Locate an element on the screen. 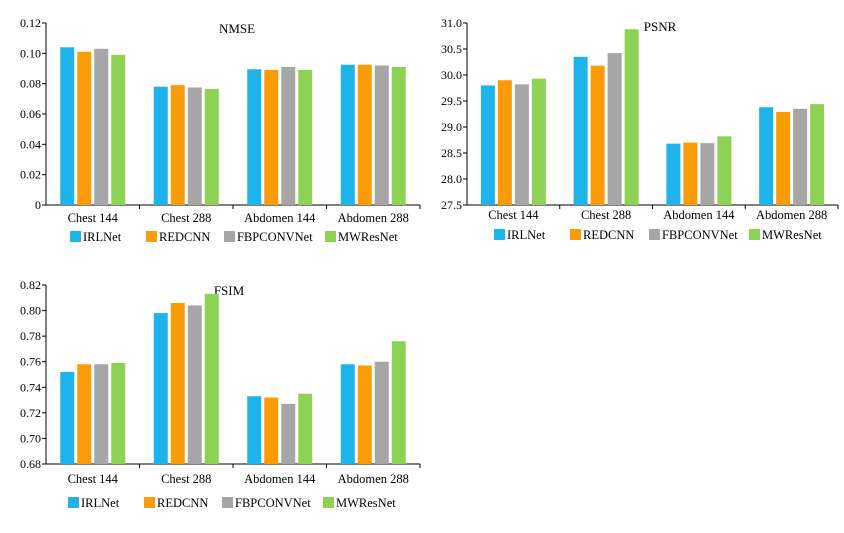  y-tick-label: 0.10 is located at coordinates (30, 53).